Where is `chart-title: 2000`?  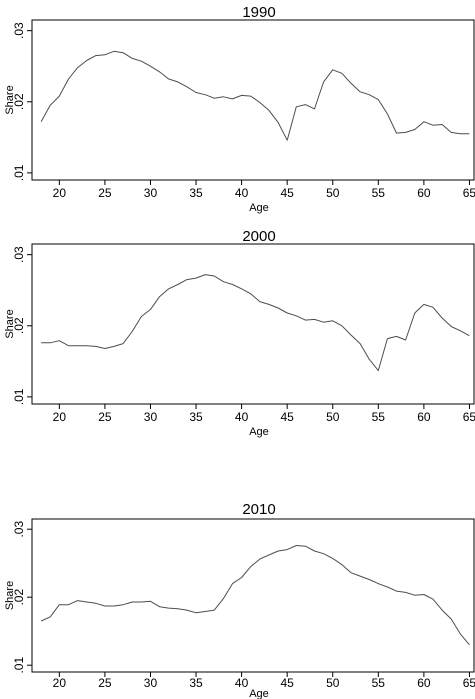
chart-title: 2000 is located at coordinates (258, 236).